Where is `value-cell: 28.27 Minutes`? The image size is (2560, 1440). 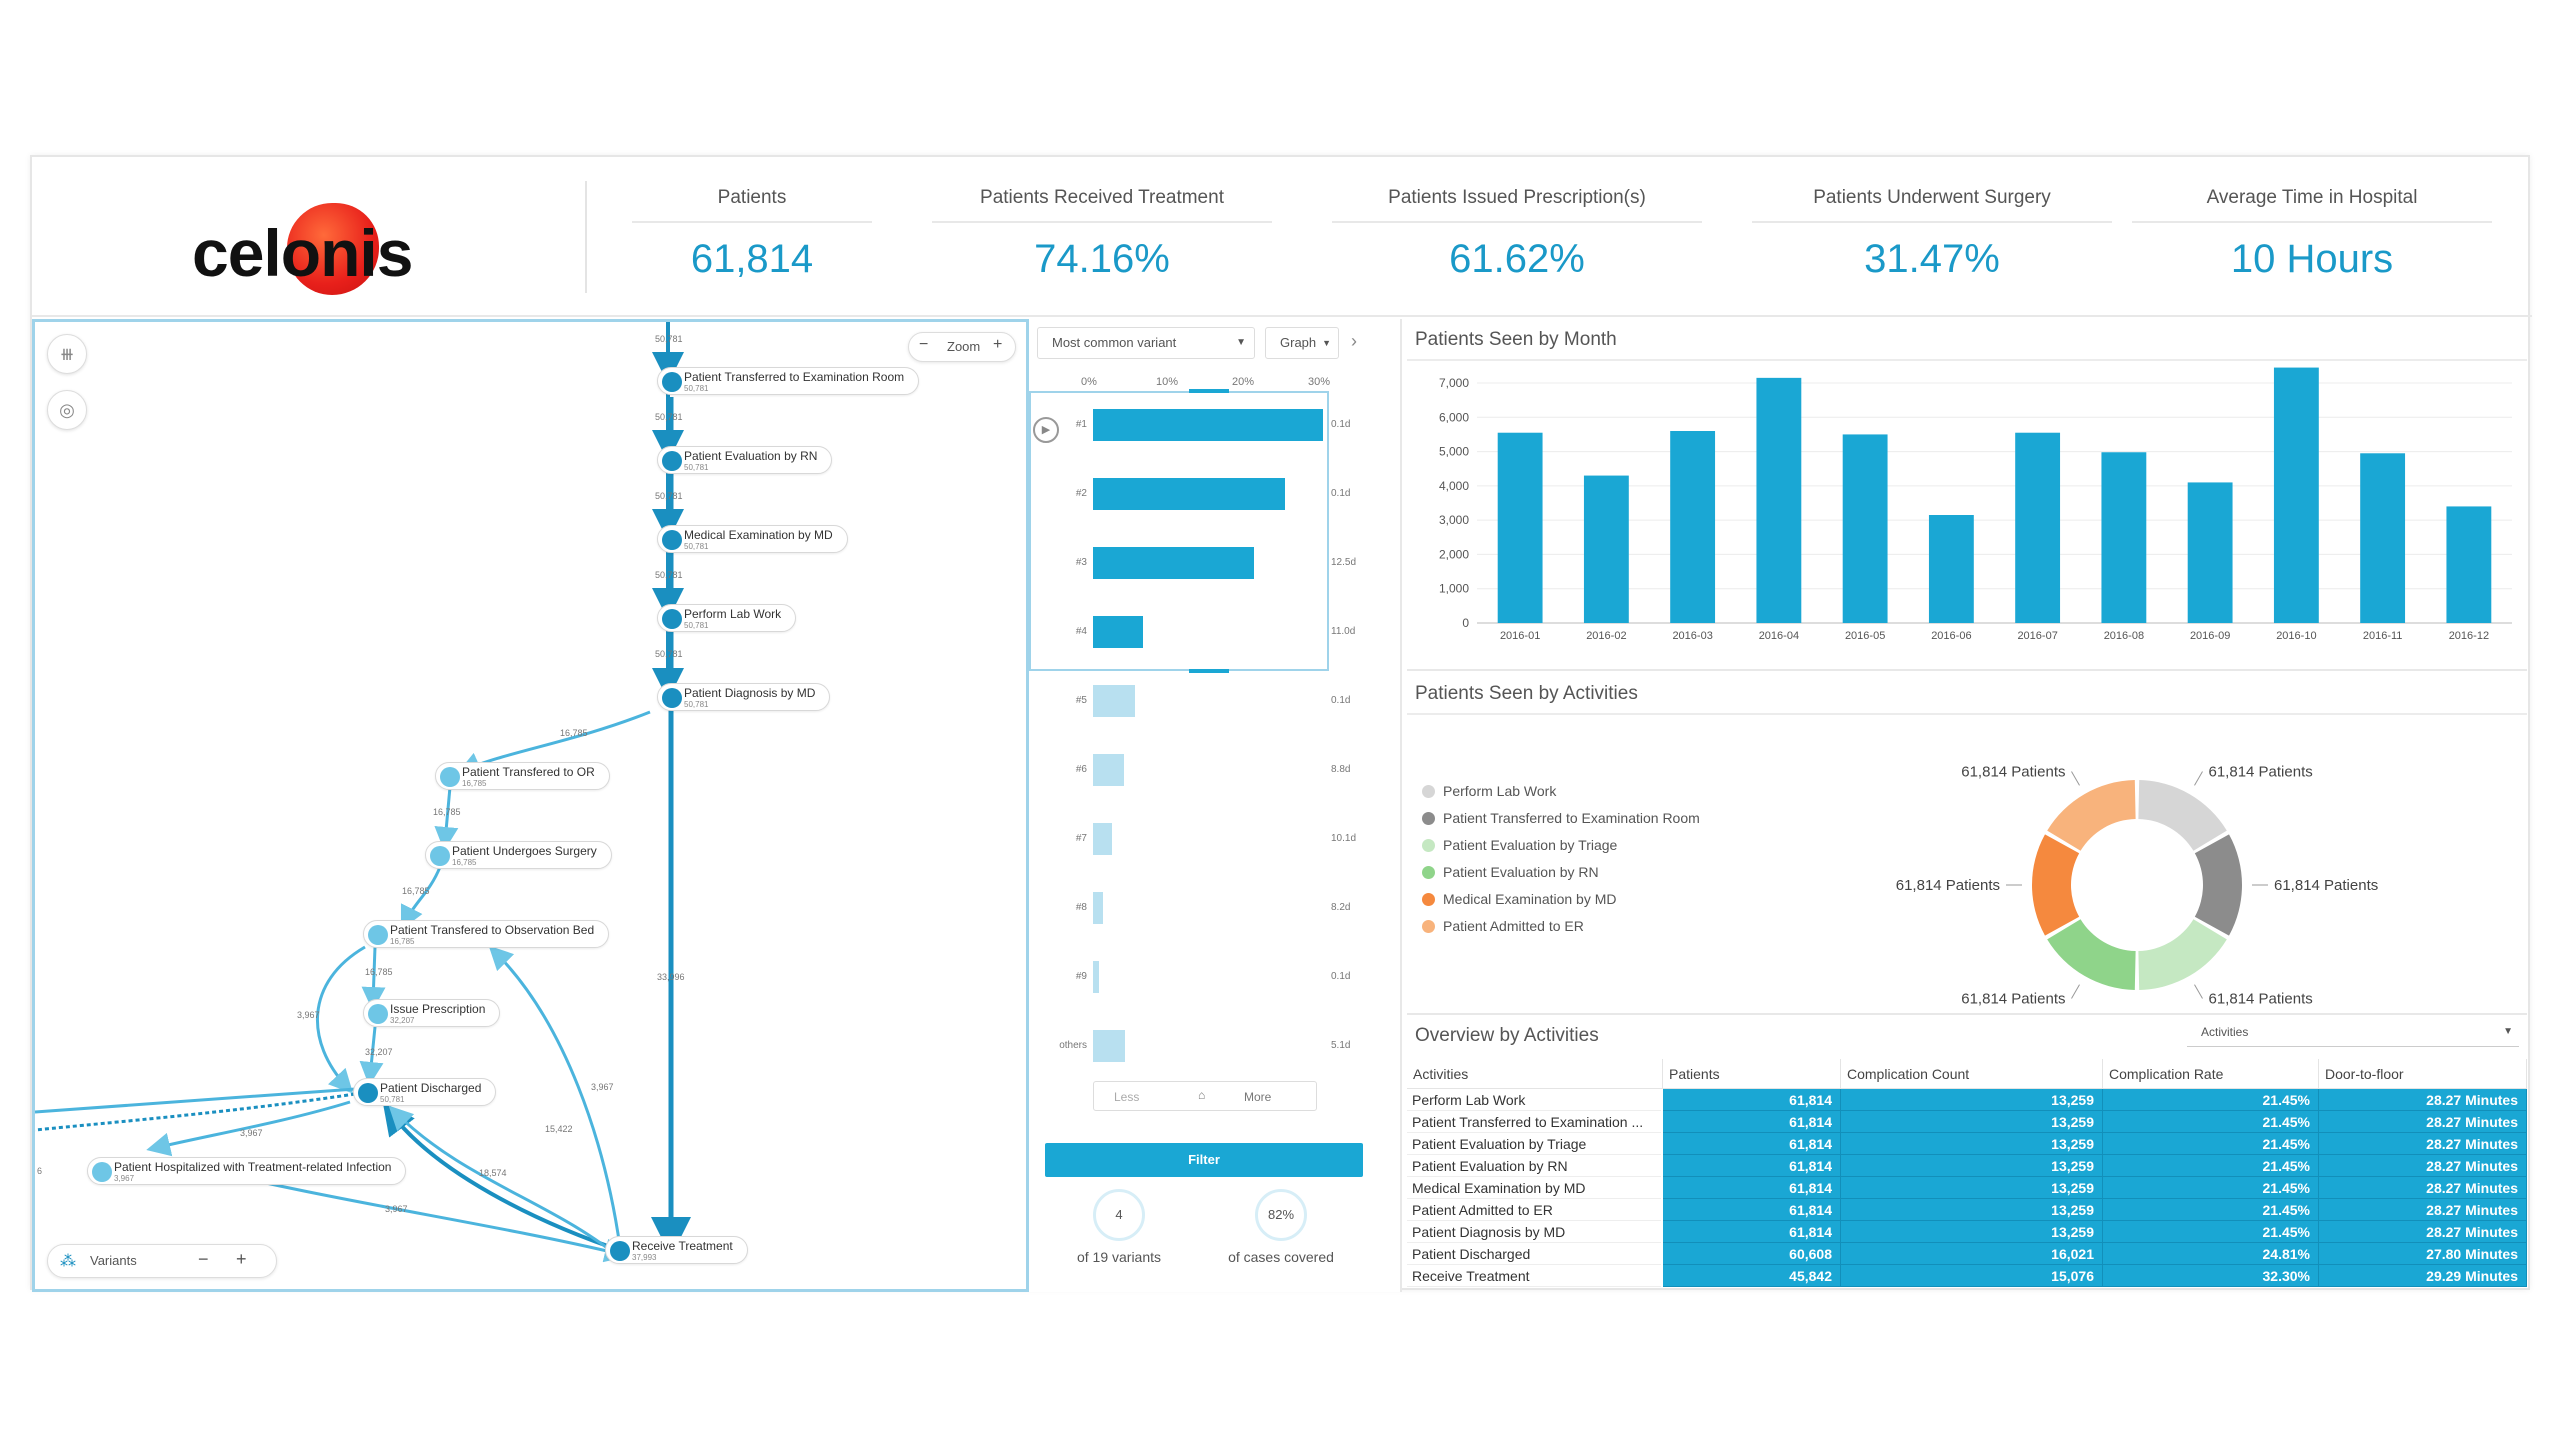 value-cell: 28.27 Minutes is located at coordinates (2423, 1166).